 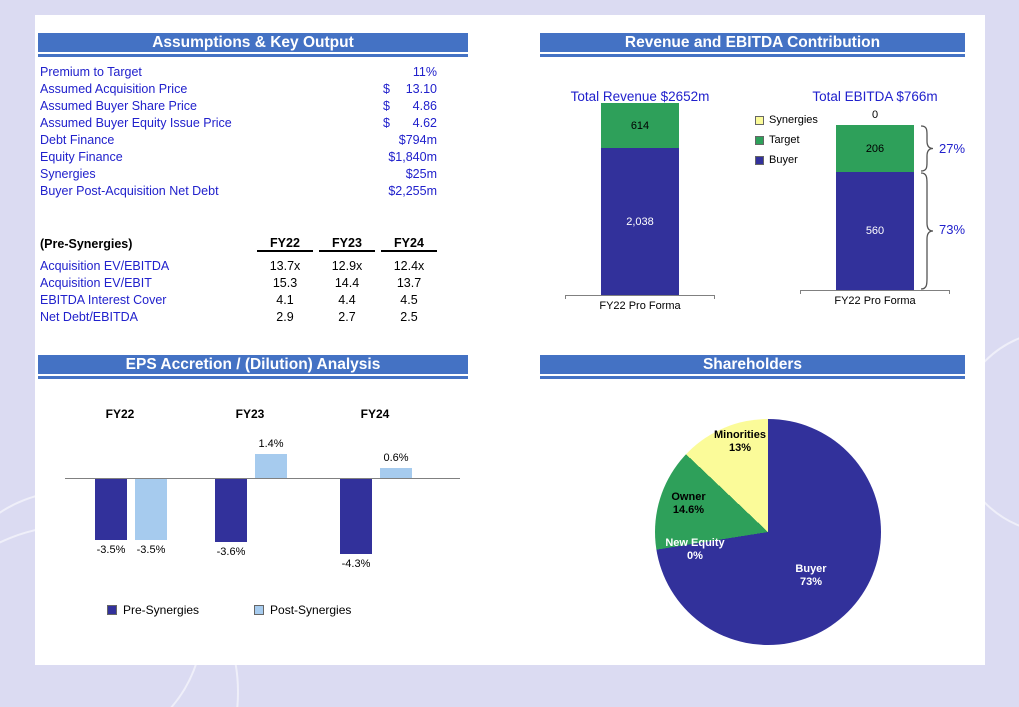 What do you see at coordinates (409, 244) in the screenshot?
I see `column-header-fy24: FY24` at bounding box center [409, 244].